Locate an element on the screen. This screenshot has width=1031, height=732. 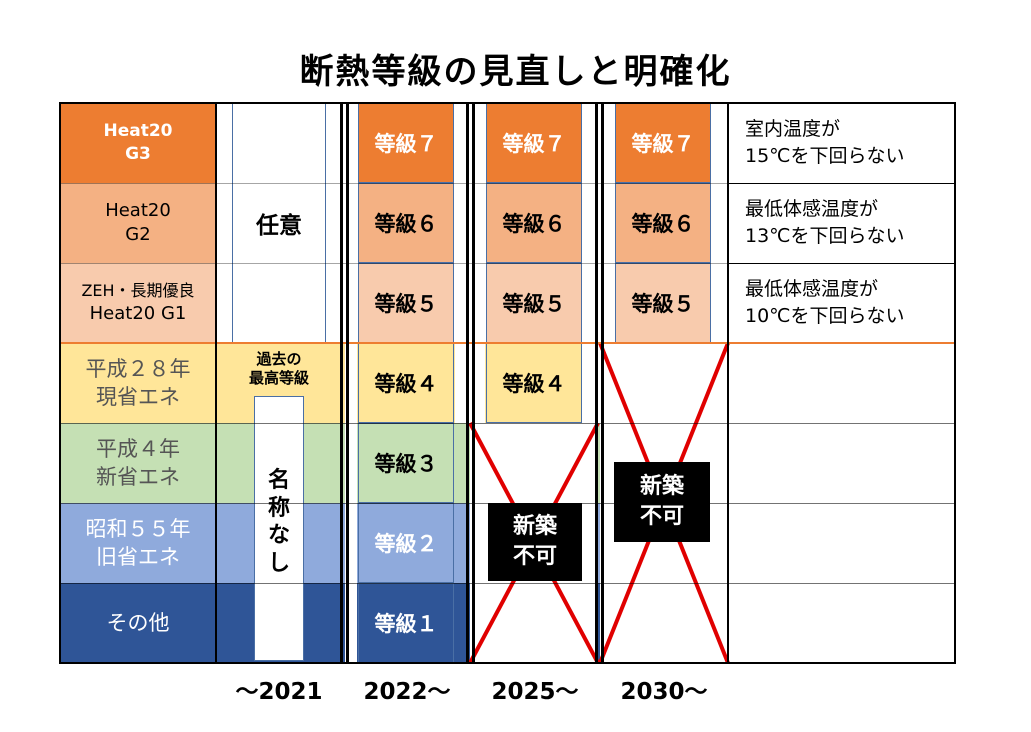
year-2022: 2022〜 is located at coordinates (407, 692).